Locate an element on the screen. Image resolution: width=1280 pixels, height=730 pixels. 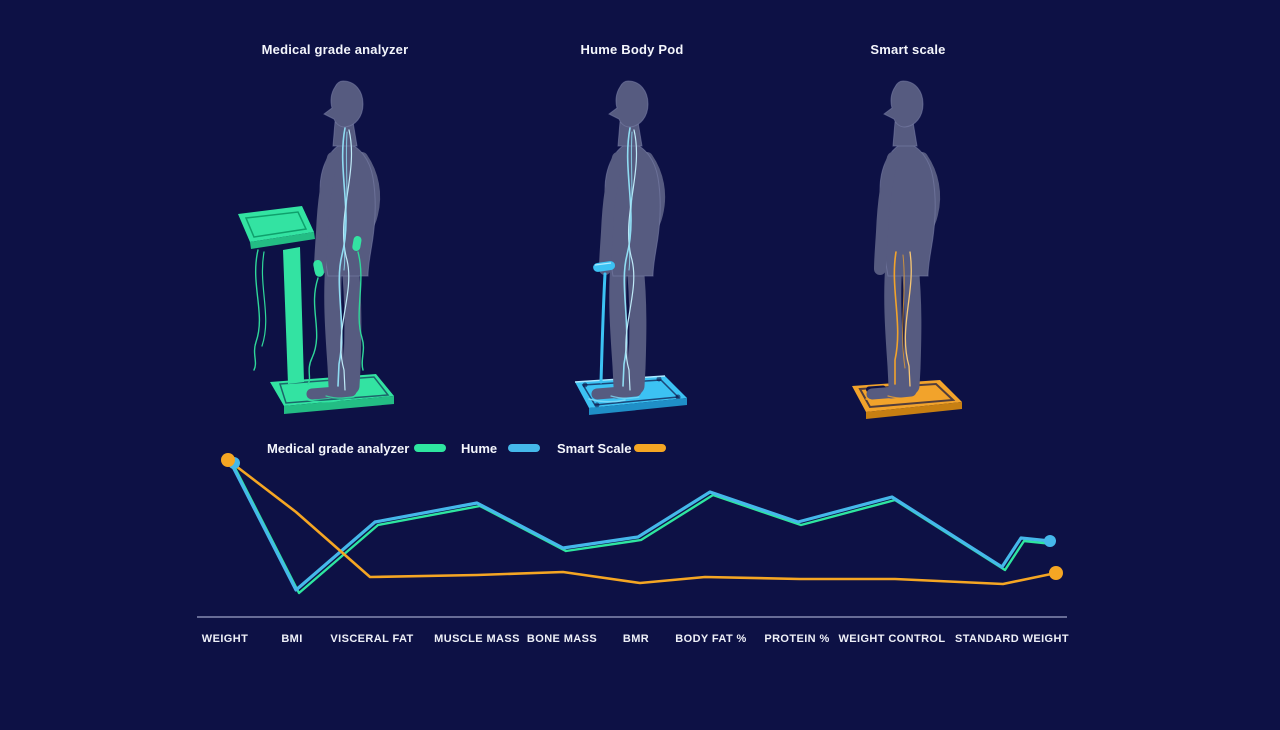
analyzer-console-icon is located at coordinates (276, 295).